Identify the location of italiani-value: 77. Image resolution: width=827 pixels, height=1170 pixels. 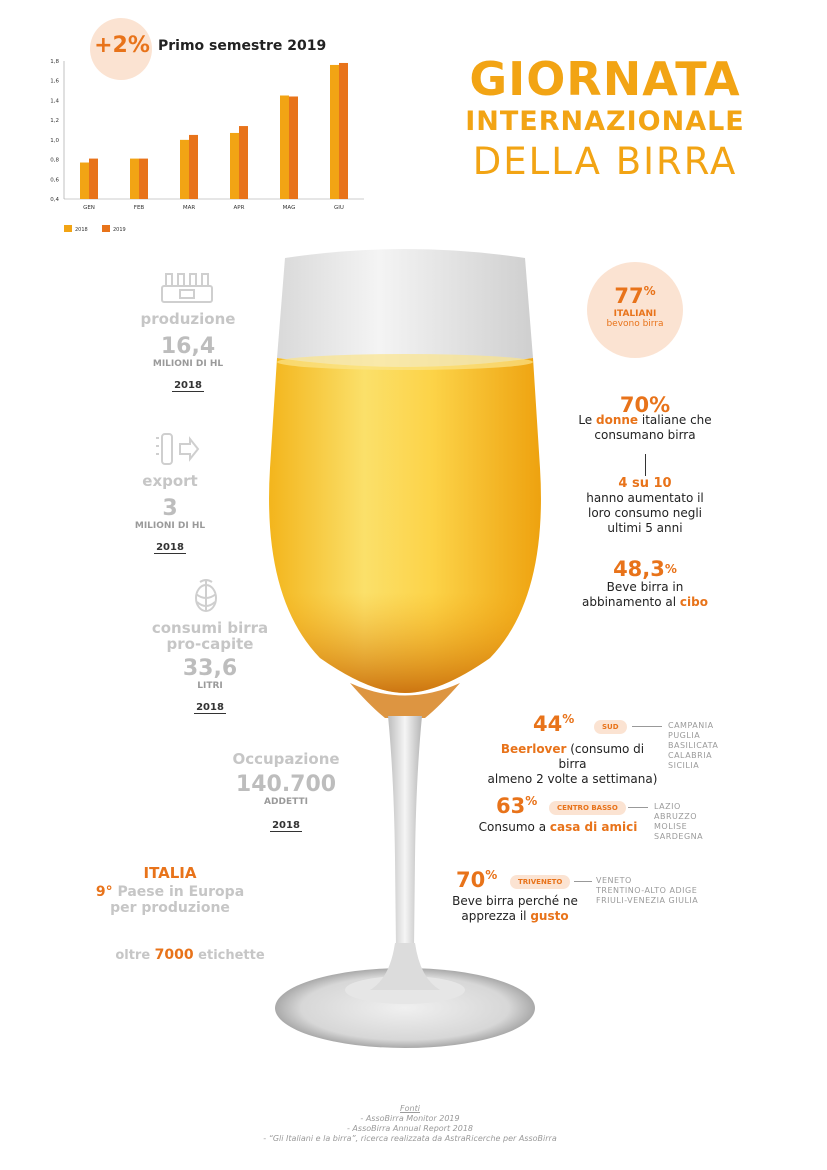
(629, 296).